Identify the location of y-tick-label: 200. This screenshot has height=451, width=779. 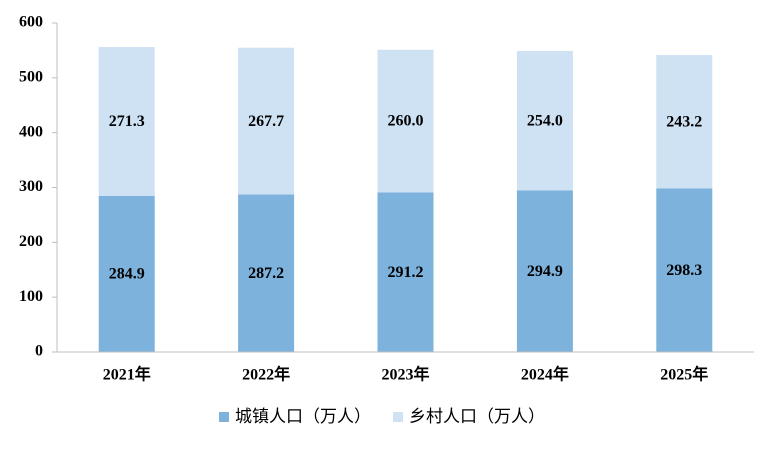
(31, 241).